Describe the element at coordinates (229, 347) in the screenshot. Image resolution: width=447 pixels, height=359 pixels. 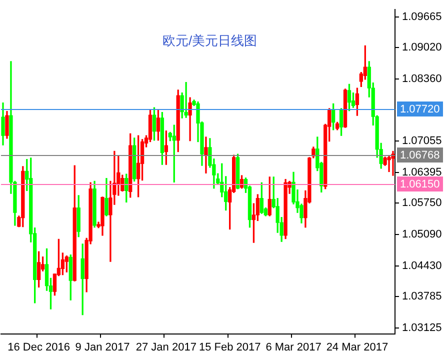
I see `x-tick-label: 15 Feb 2017` at that location.